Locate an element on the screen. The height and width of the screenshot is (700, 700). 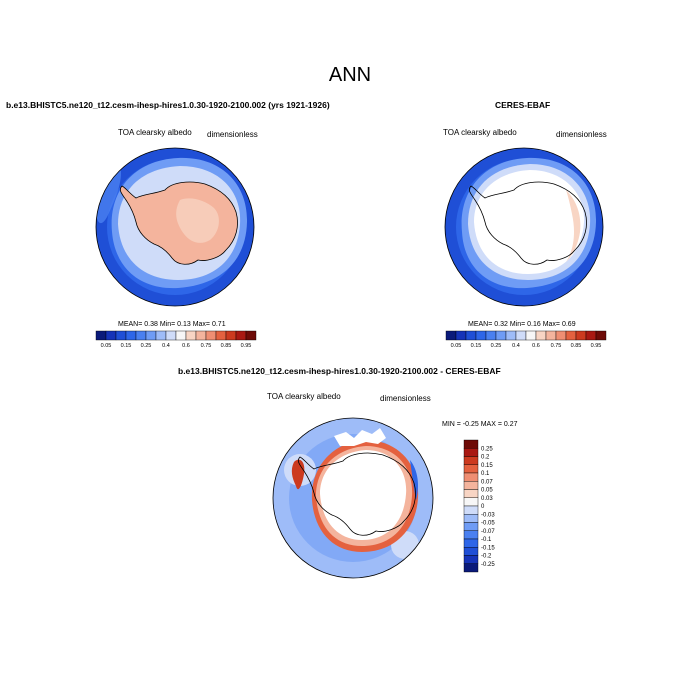
panel-1-colorbar-tick-label: 0.75 is located at coordinates (206, 346).